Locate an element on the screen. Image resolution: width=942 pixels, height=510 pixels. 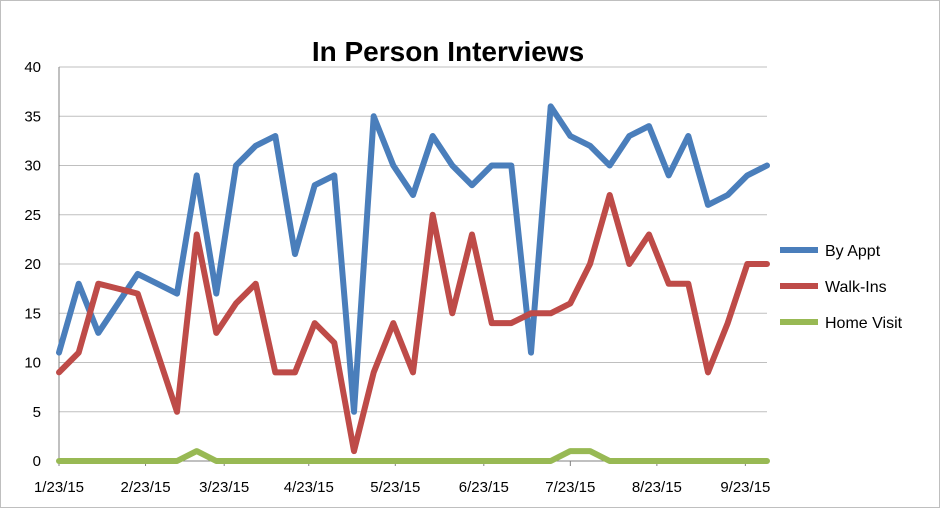
x-tick-label: 4/23/15 is located at coordinates (309, 487).